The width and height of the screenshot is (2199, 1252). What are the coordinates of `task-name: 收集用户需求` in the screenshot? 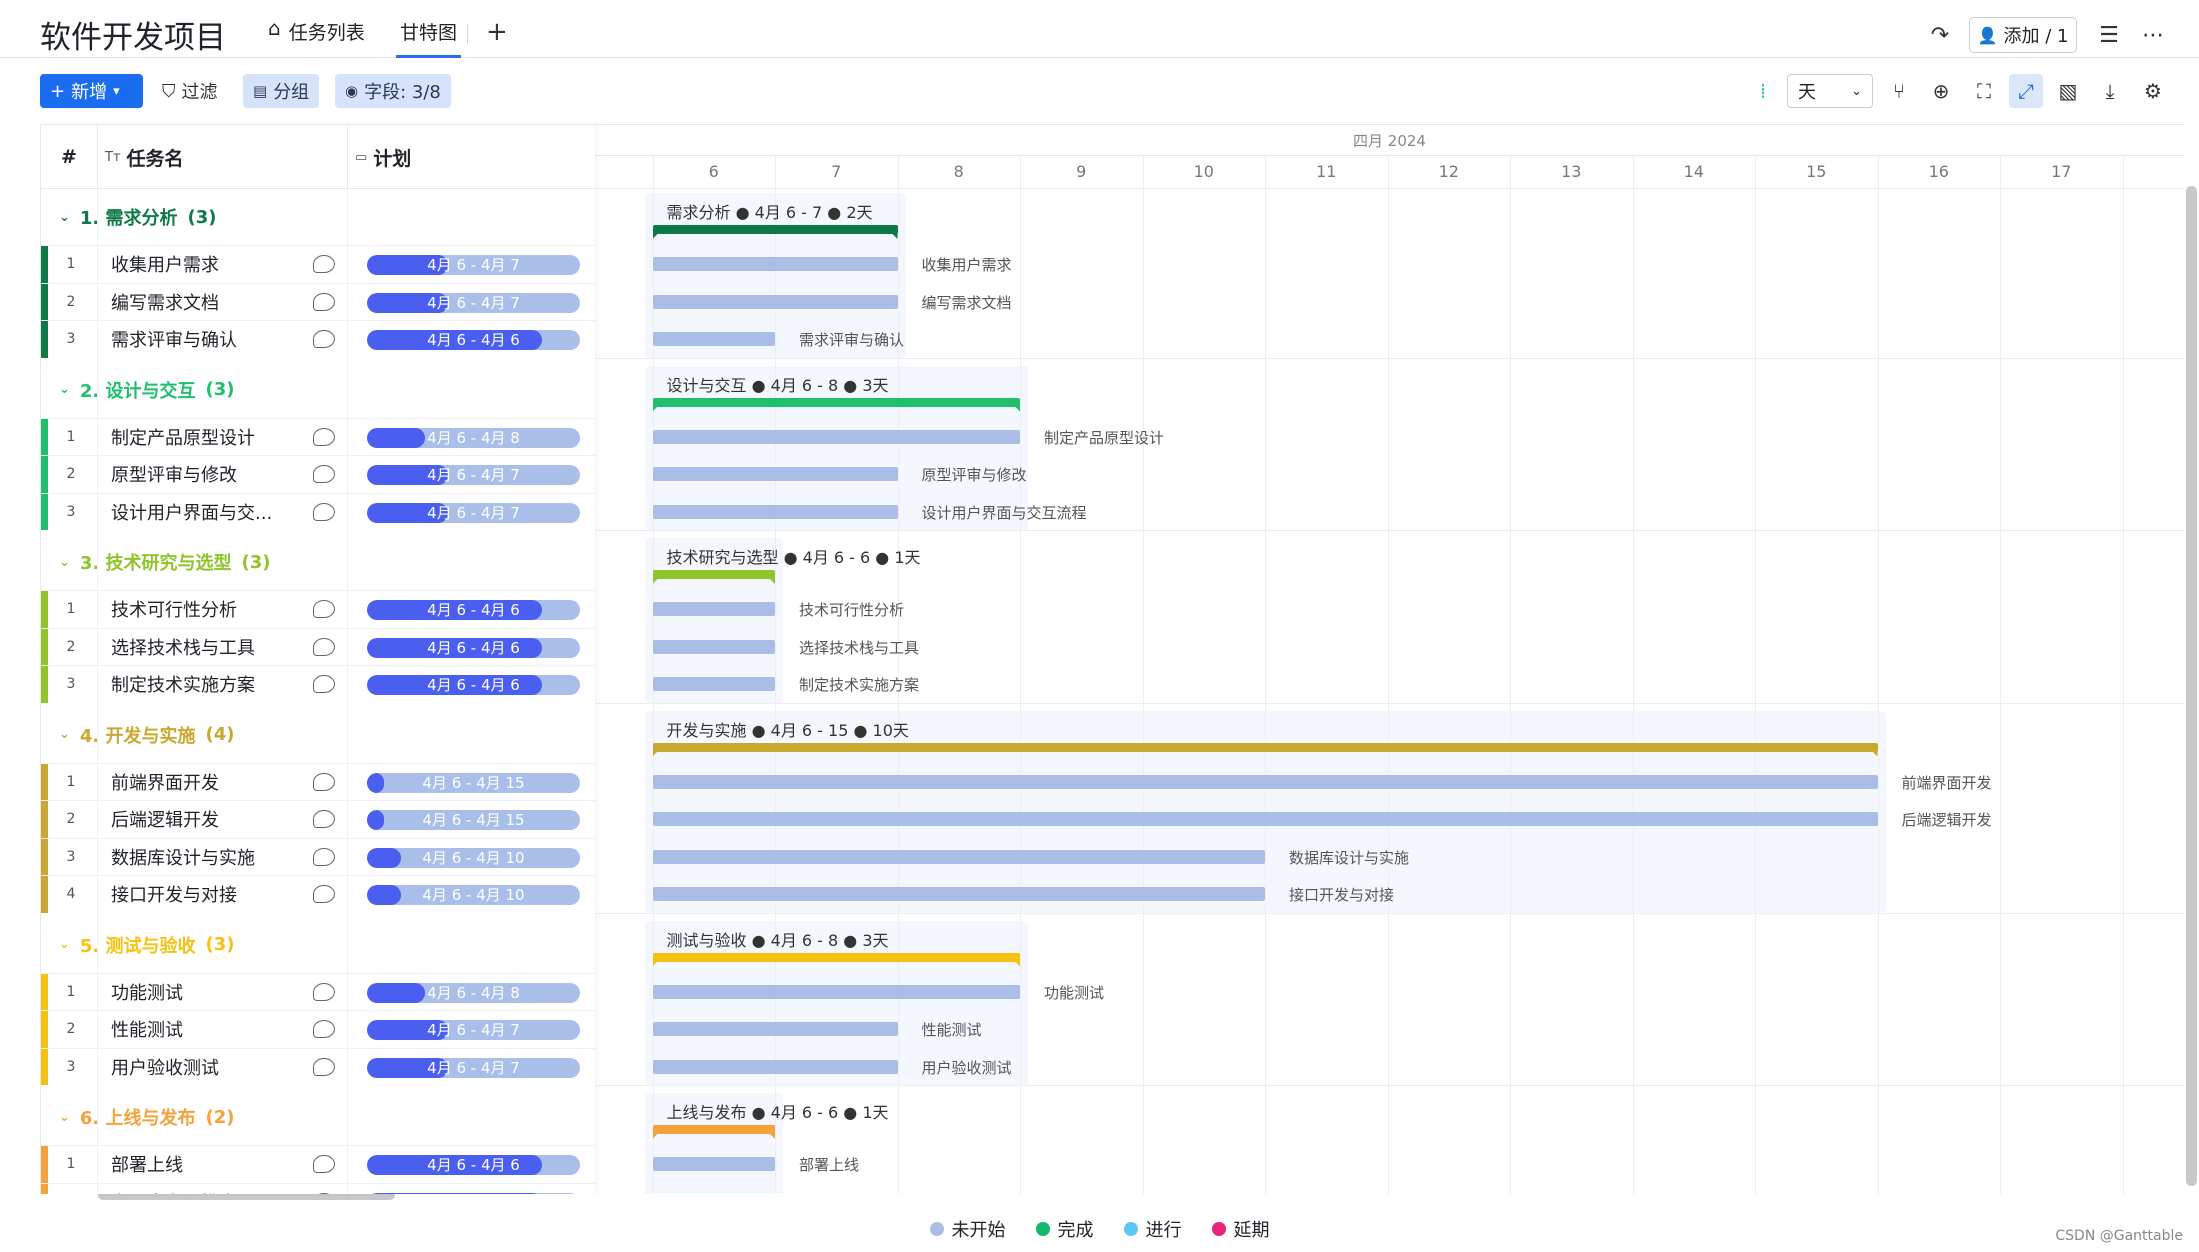 It's located at (165, 266).